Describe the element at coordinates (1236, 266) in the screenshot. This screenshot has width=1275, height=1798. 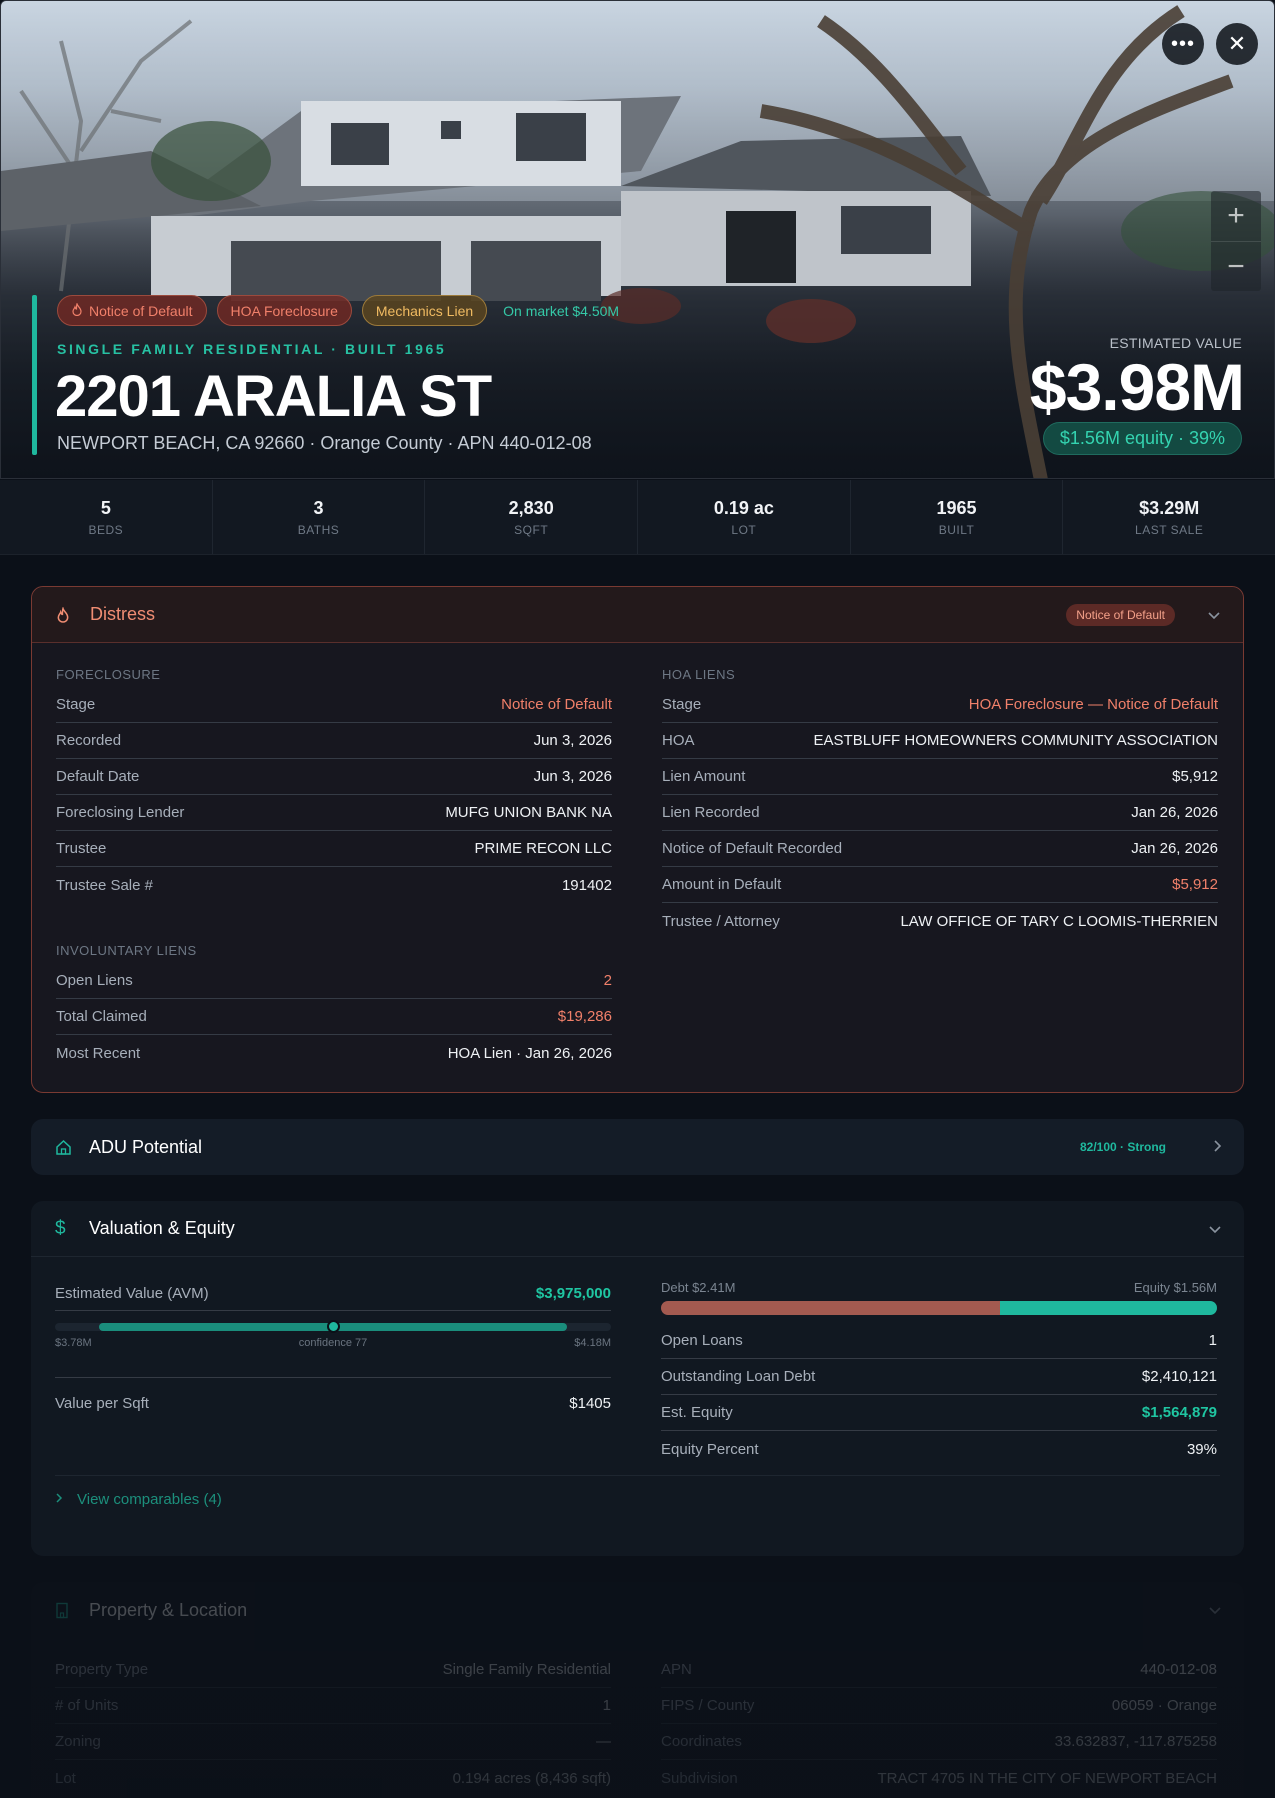
I see `zoom-out-button: −` at that location.